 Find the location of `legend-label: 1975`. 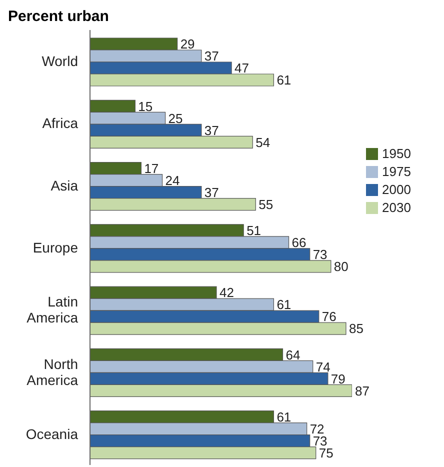

legend-label: 1975 is located at coordinates (396, 171).